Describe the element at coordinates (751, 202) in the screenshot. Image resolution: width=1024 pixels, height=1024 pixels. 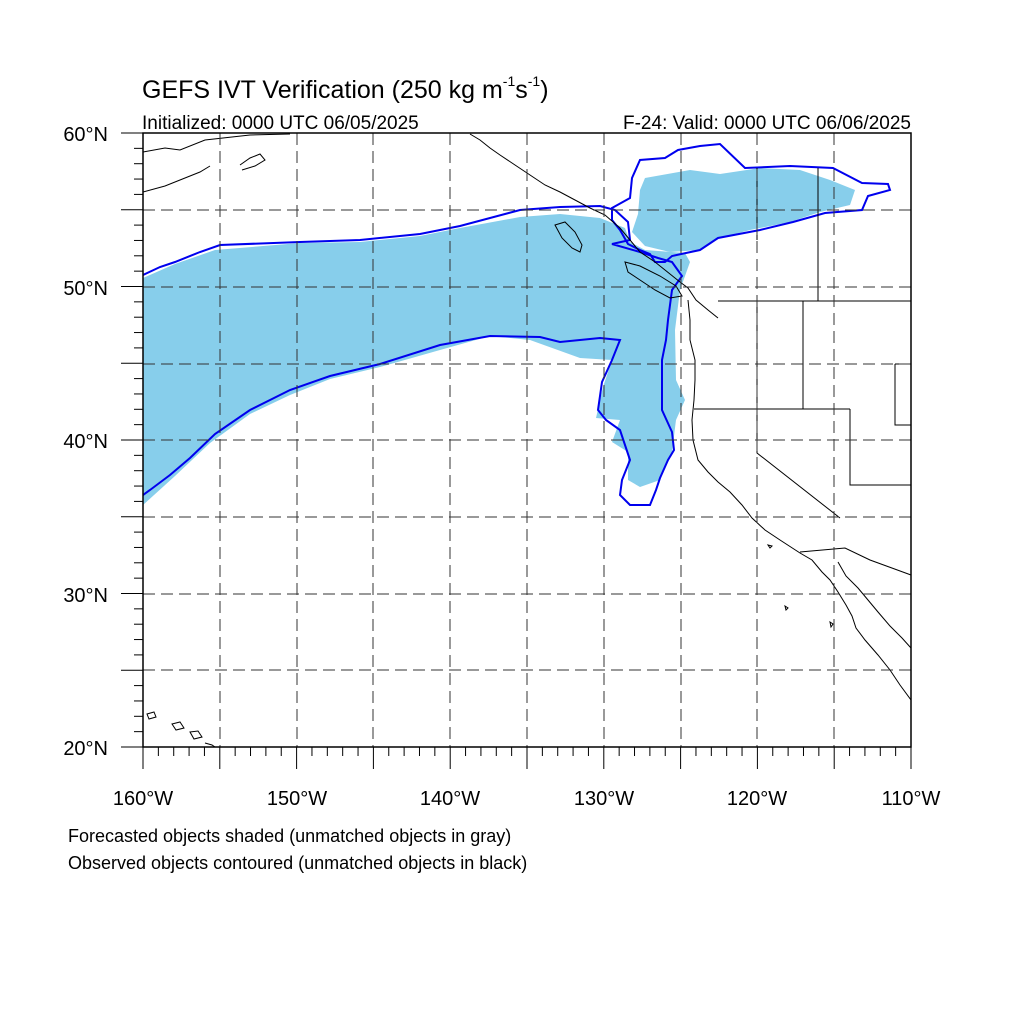
I see `observed-contour-british-columbia` at that location.